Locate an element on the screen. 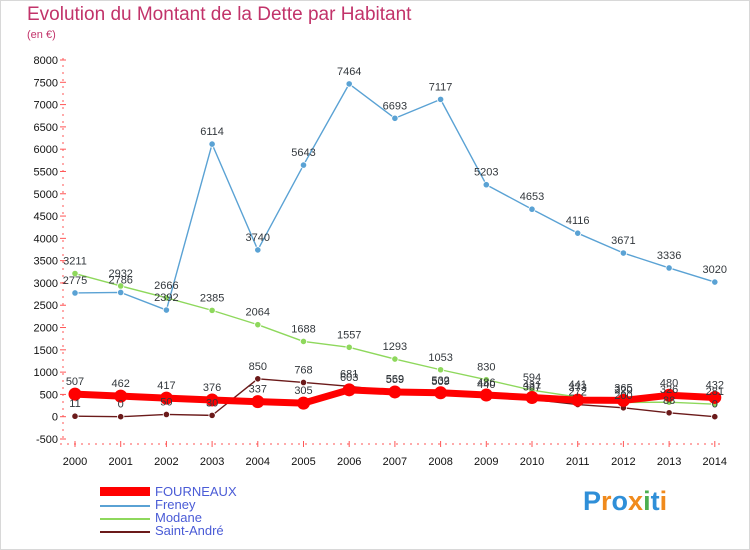 This screenshot has height=550, width=750. x-tick-label: 2009 is located at coordinates (486, 462).